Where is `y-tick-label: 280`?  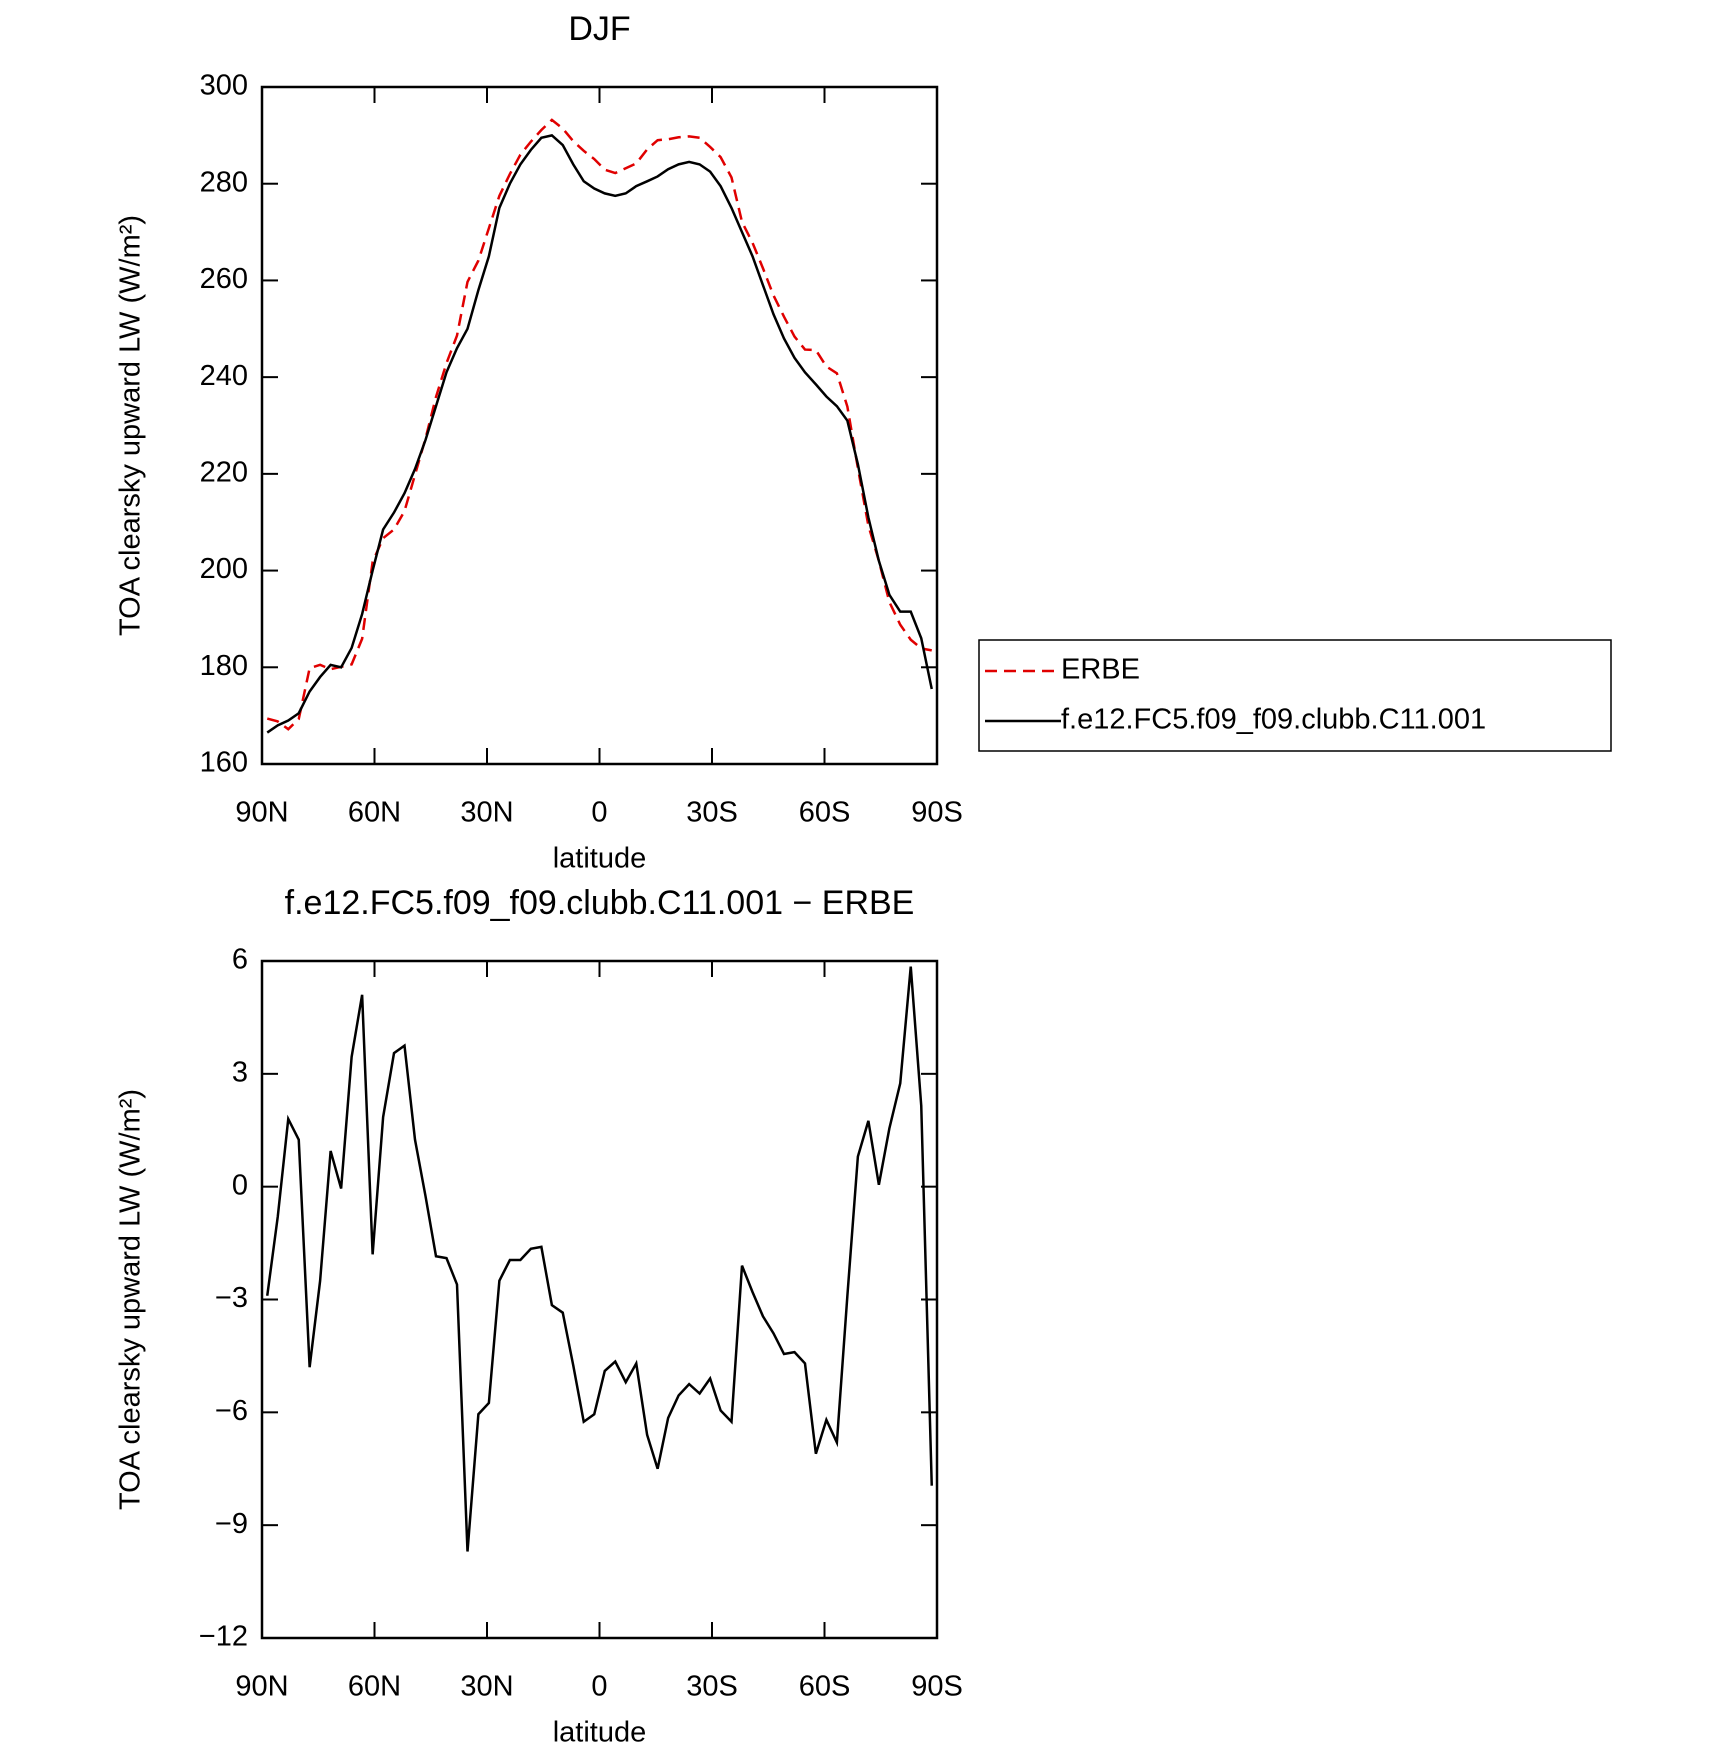
y-tick-label: 280 is located at coordinates (224, 182).